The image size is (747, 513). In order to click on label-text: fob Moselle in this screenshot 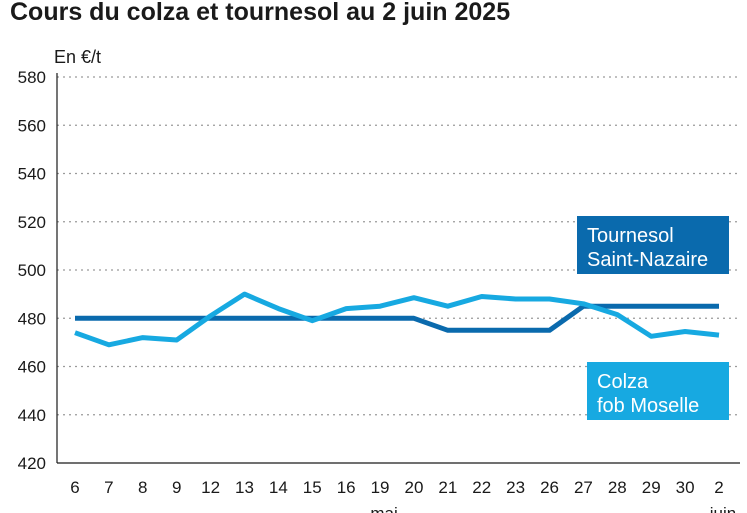, I will do `click(648, 406)`.